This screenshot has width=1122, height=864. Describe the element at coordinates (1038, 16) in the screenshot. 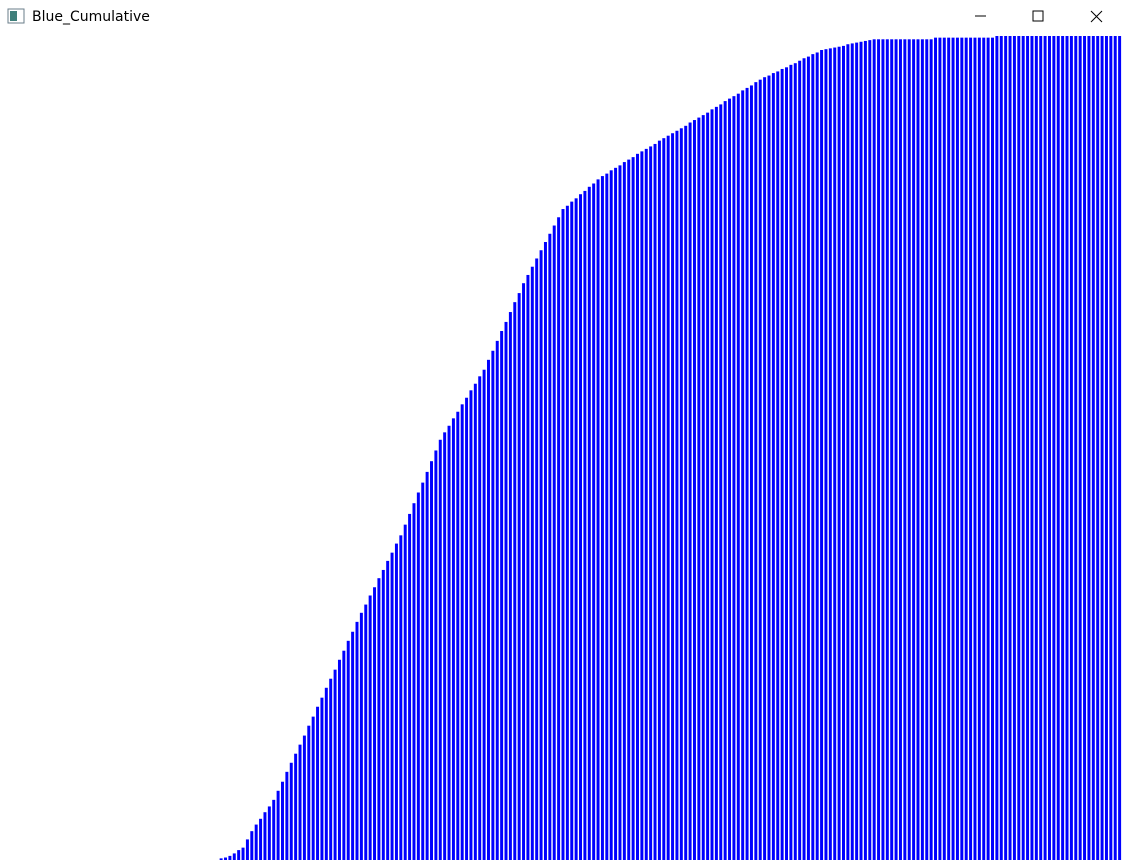

I see `maximize-button` at that location.